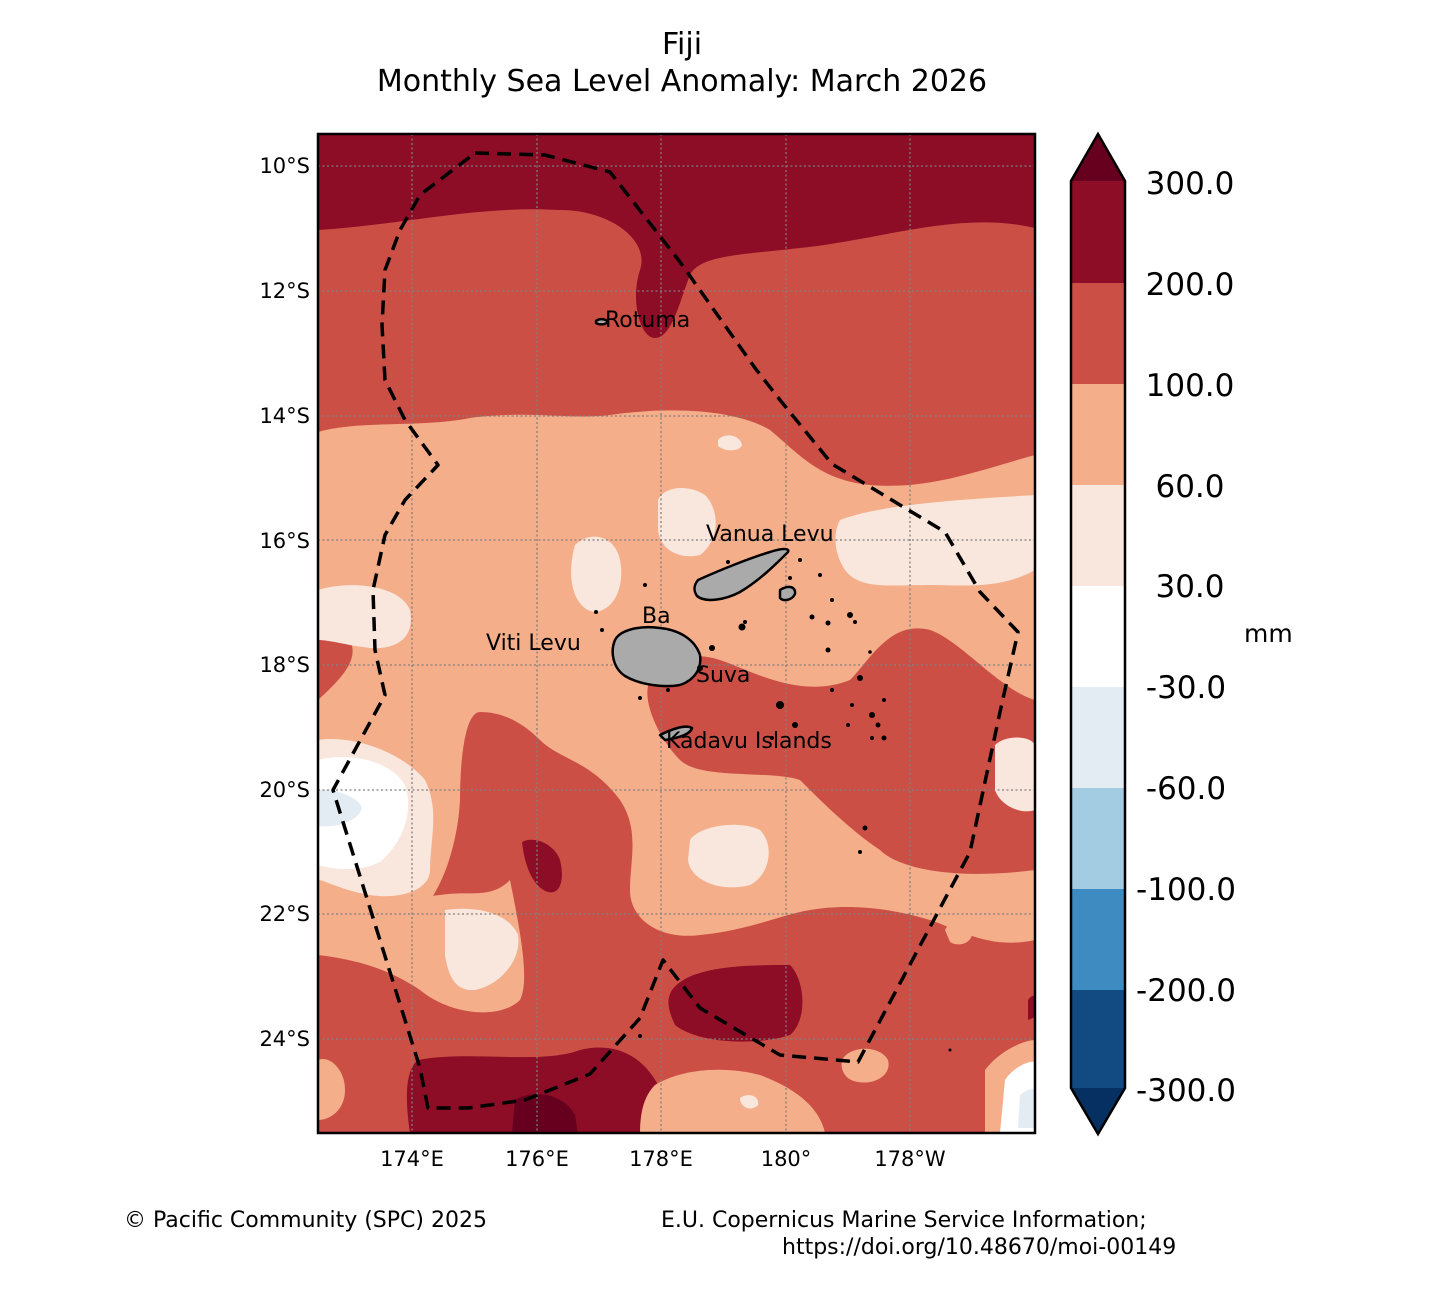  What do you see at coordinates (656, 616) in the screenshot?
I see `place-label-ba: Ba` at bounding box center [656, 616].